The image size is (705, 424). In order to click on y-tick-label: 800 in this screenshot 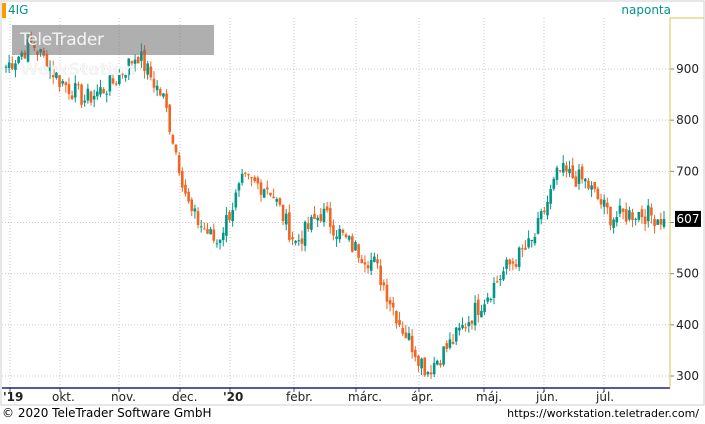, I will do `click(687, 120)`.